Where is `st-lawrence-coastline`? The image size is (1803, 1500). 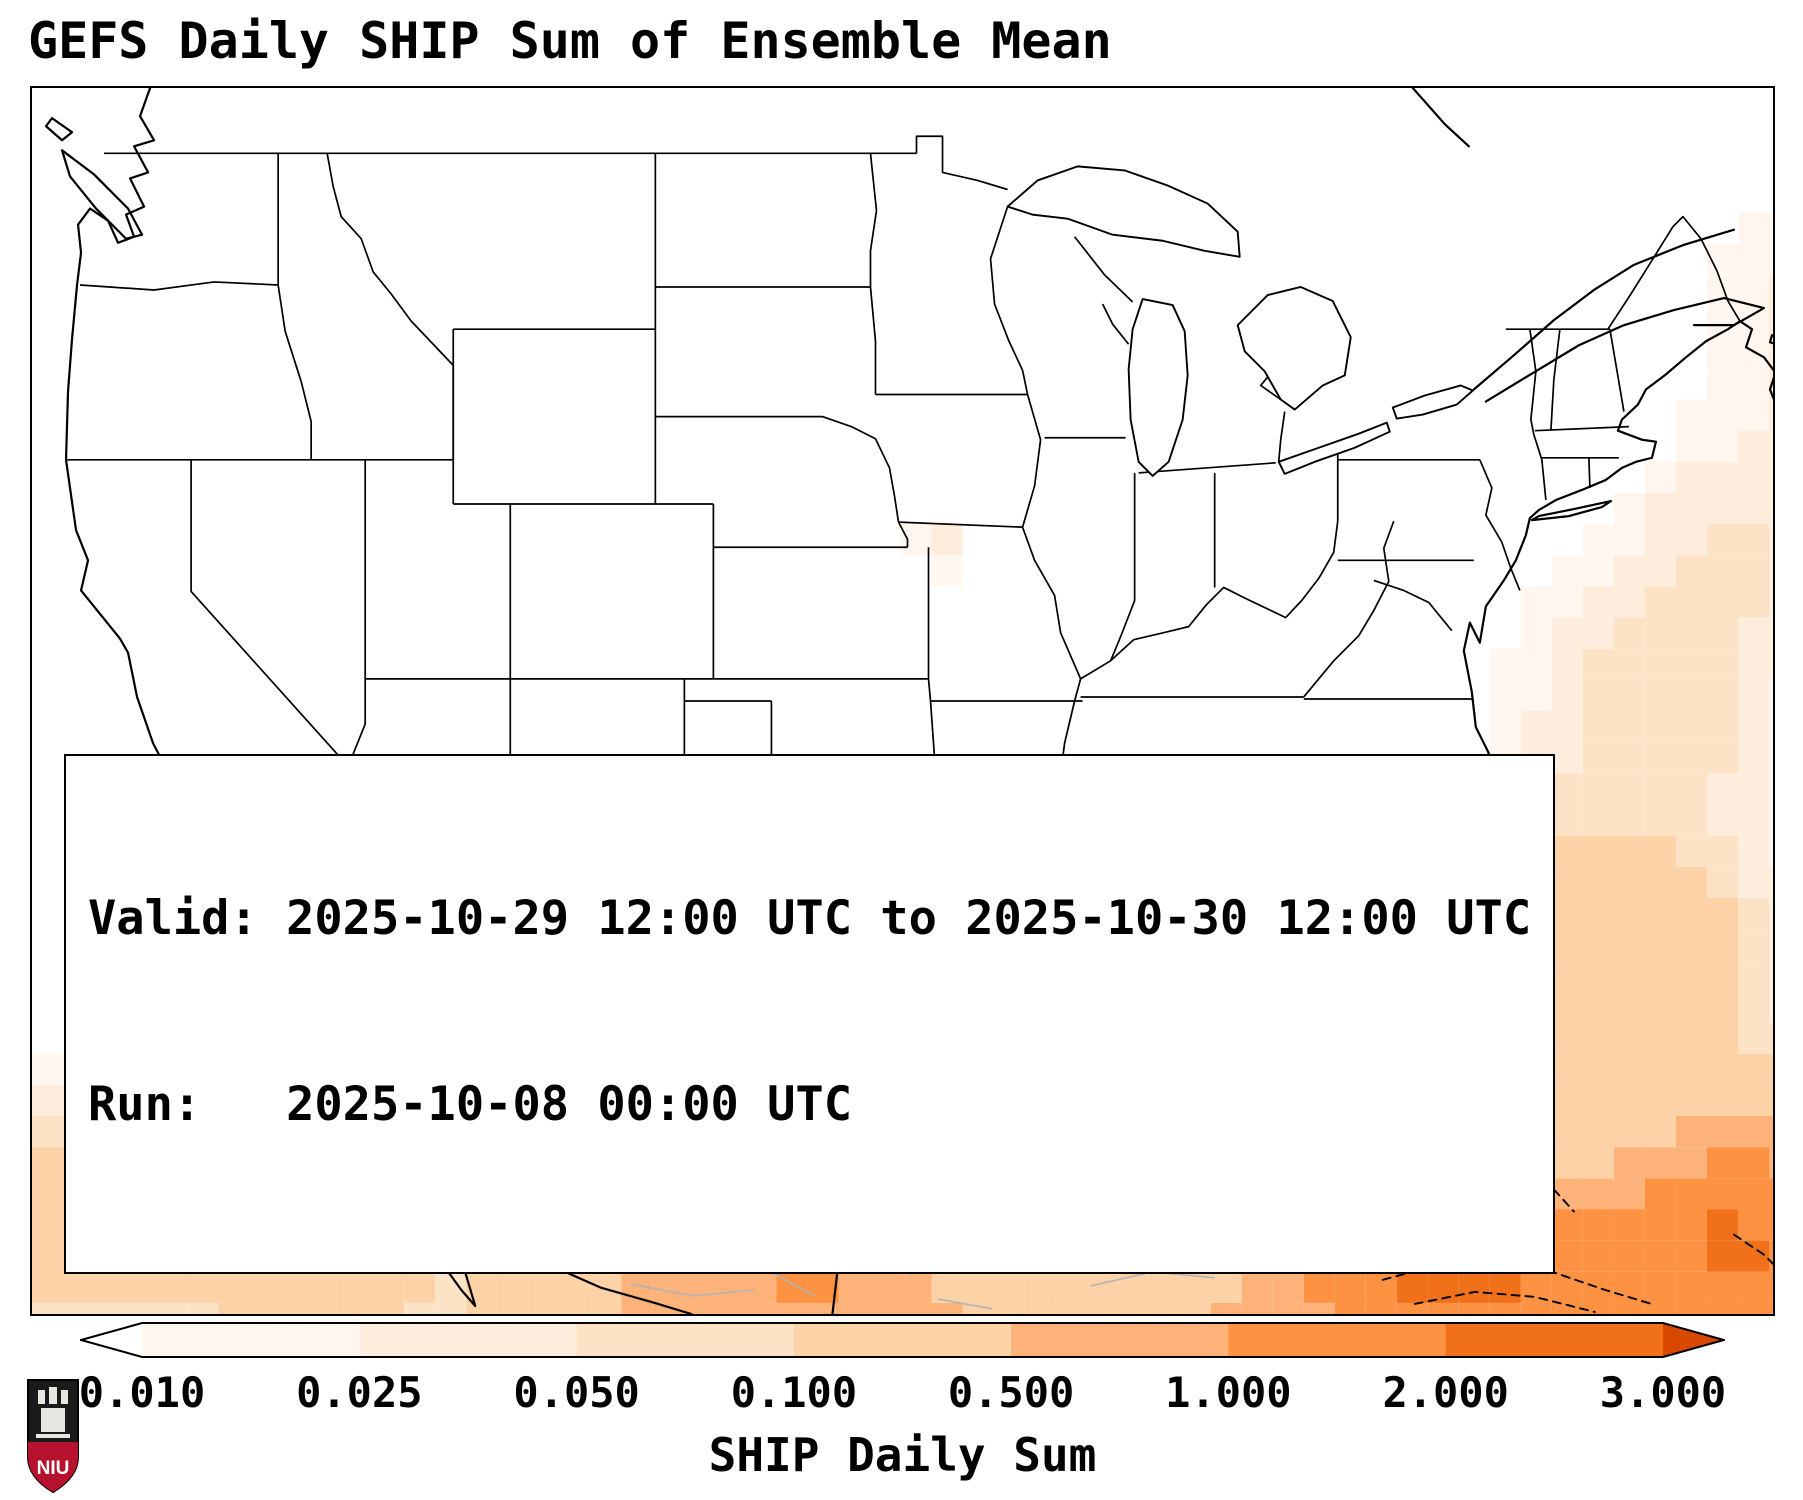 st-lawrence-coastline is located at coordinates (1588, 245).